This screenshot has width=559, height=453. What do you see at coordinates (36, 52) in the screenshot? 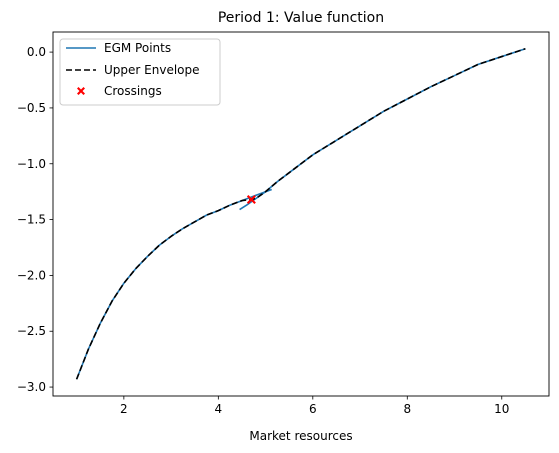
I see `y-tick-label: 0.0` at bounding box center [36, 52].